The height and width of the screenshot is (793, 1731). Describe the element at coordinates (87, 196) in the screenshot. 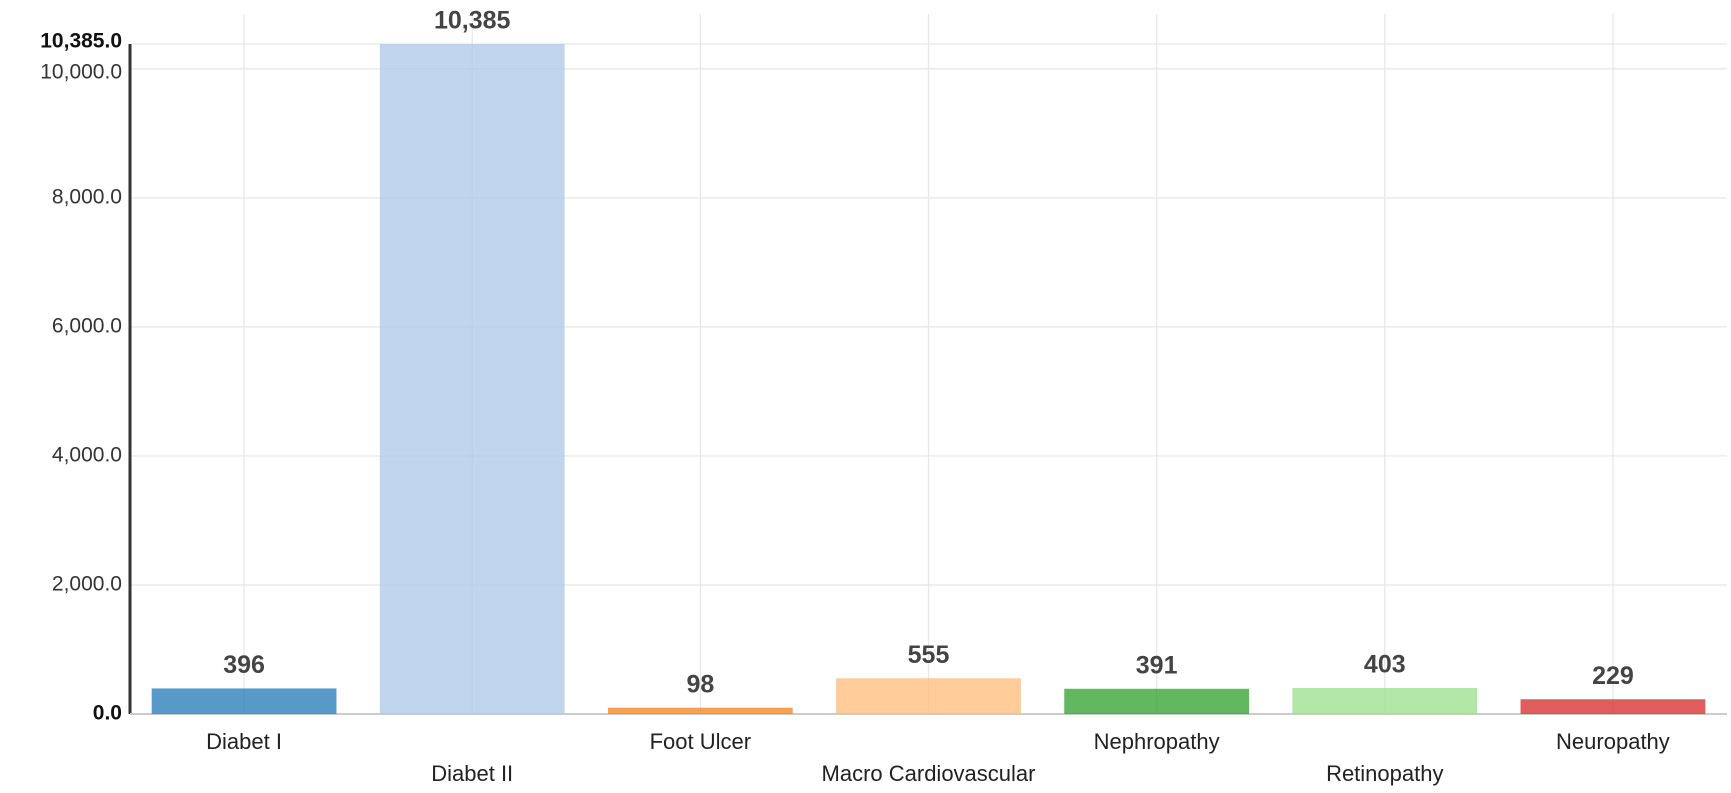

I see `y-tick-label: 8,000.0` at that location.